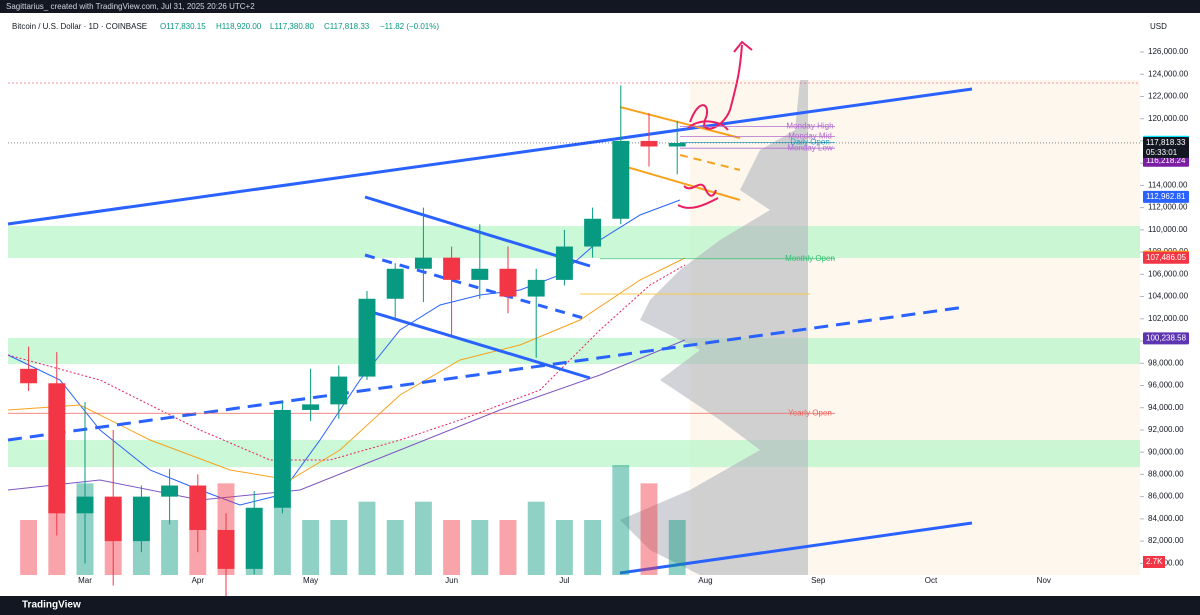 The image size is (1200, 615). I want to click on x-tick-label: Apr, so click(198, 580).